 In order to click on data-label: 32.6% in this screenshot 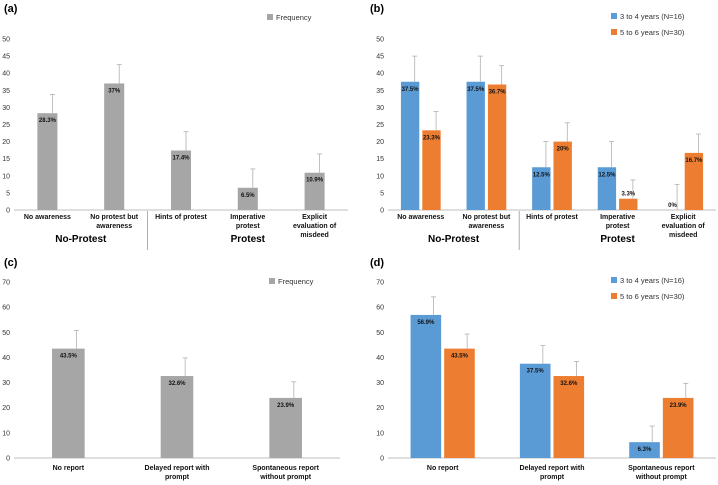, I will do `click(569, 384)`.